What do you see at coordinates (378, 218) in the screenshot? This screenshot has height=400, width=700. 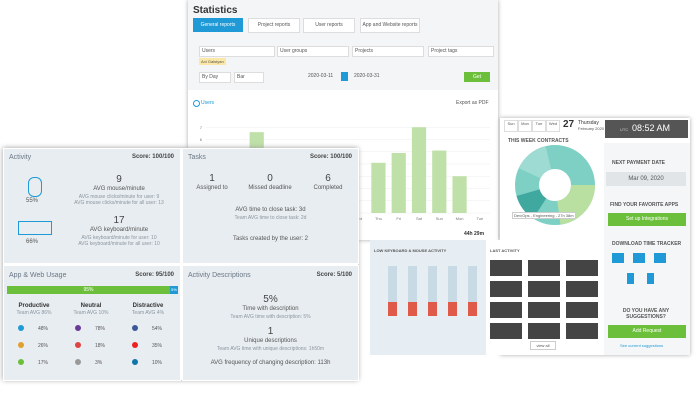 I see `x-tick-label: Thu` at bounding box center [378, 218].